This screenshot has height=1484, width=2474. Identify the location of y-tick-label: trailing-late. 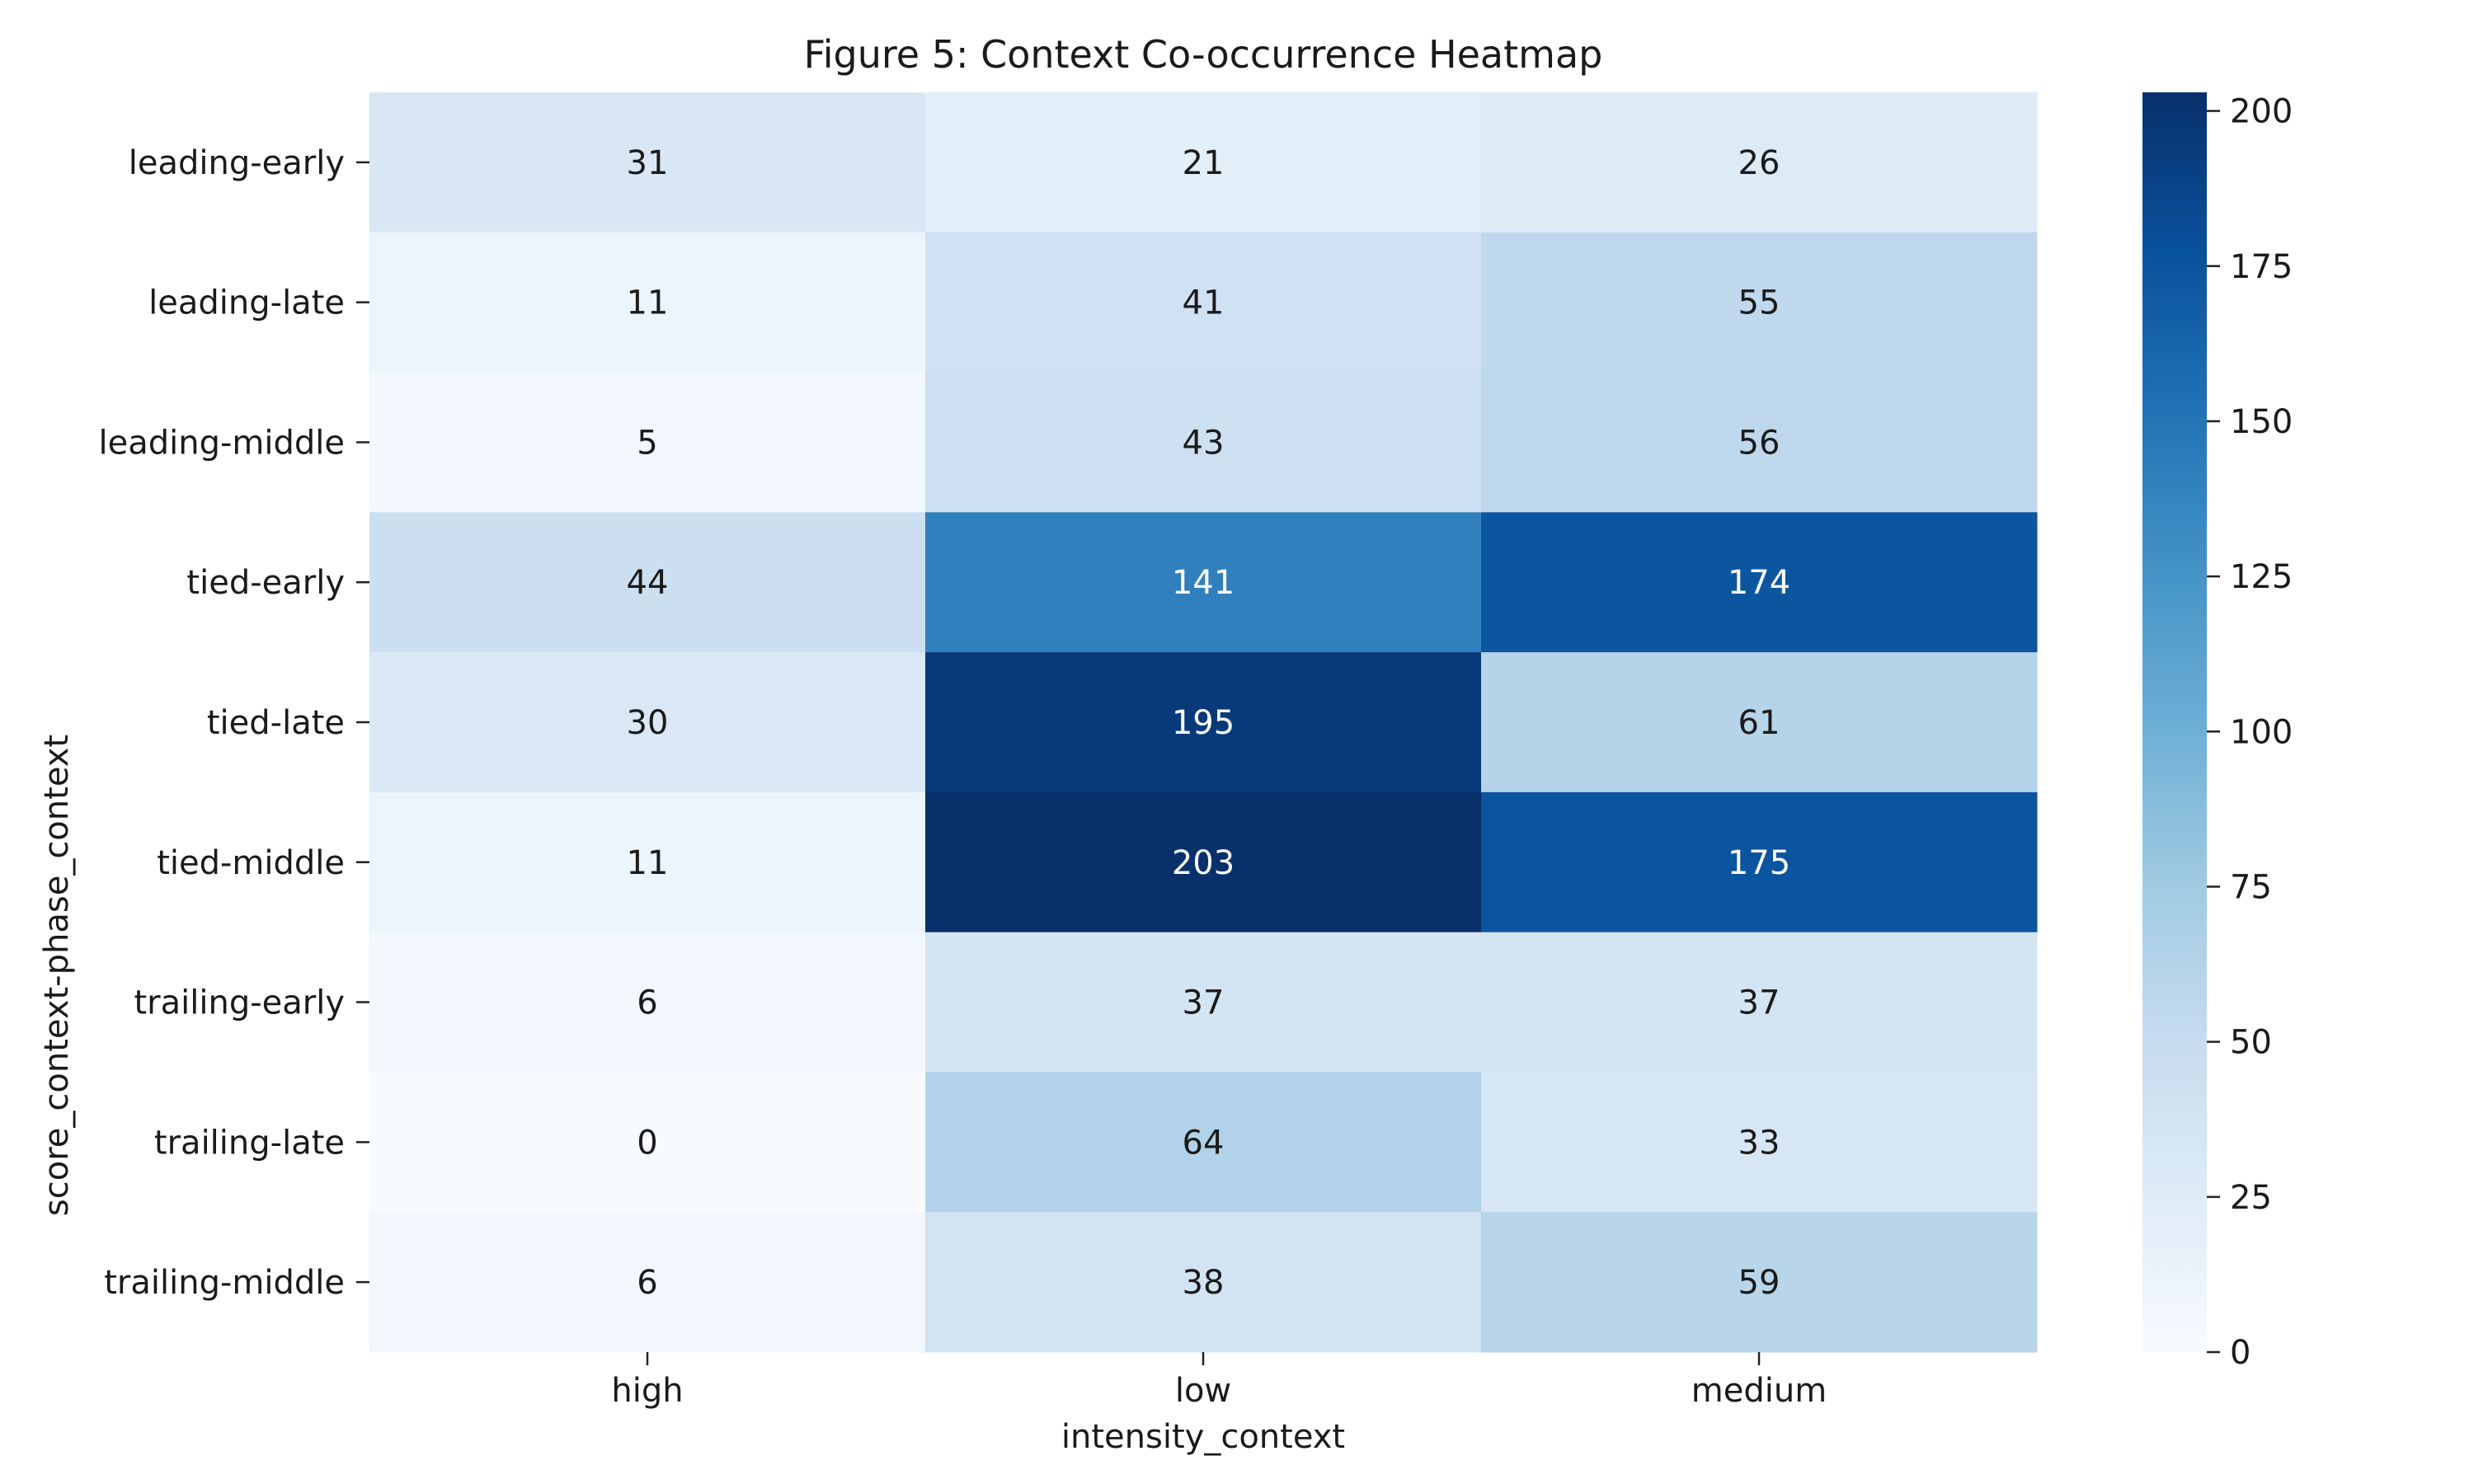
(249, 1143).